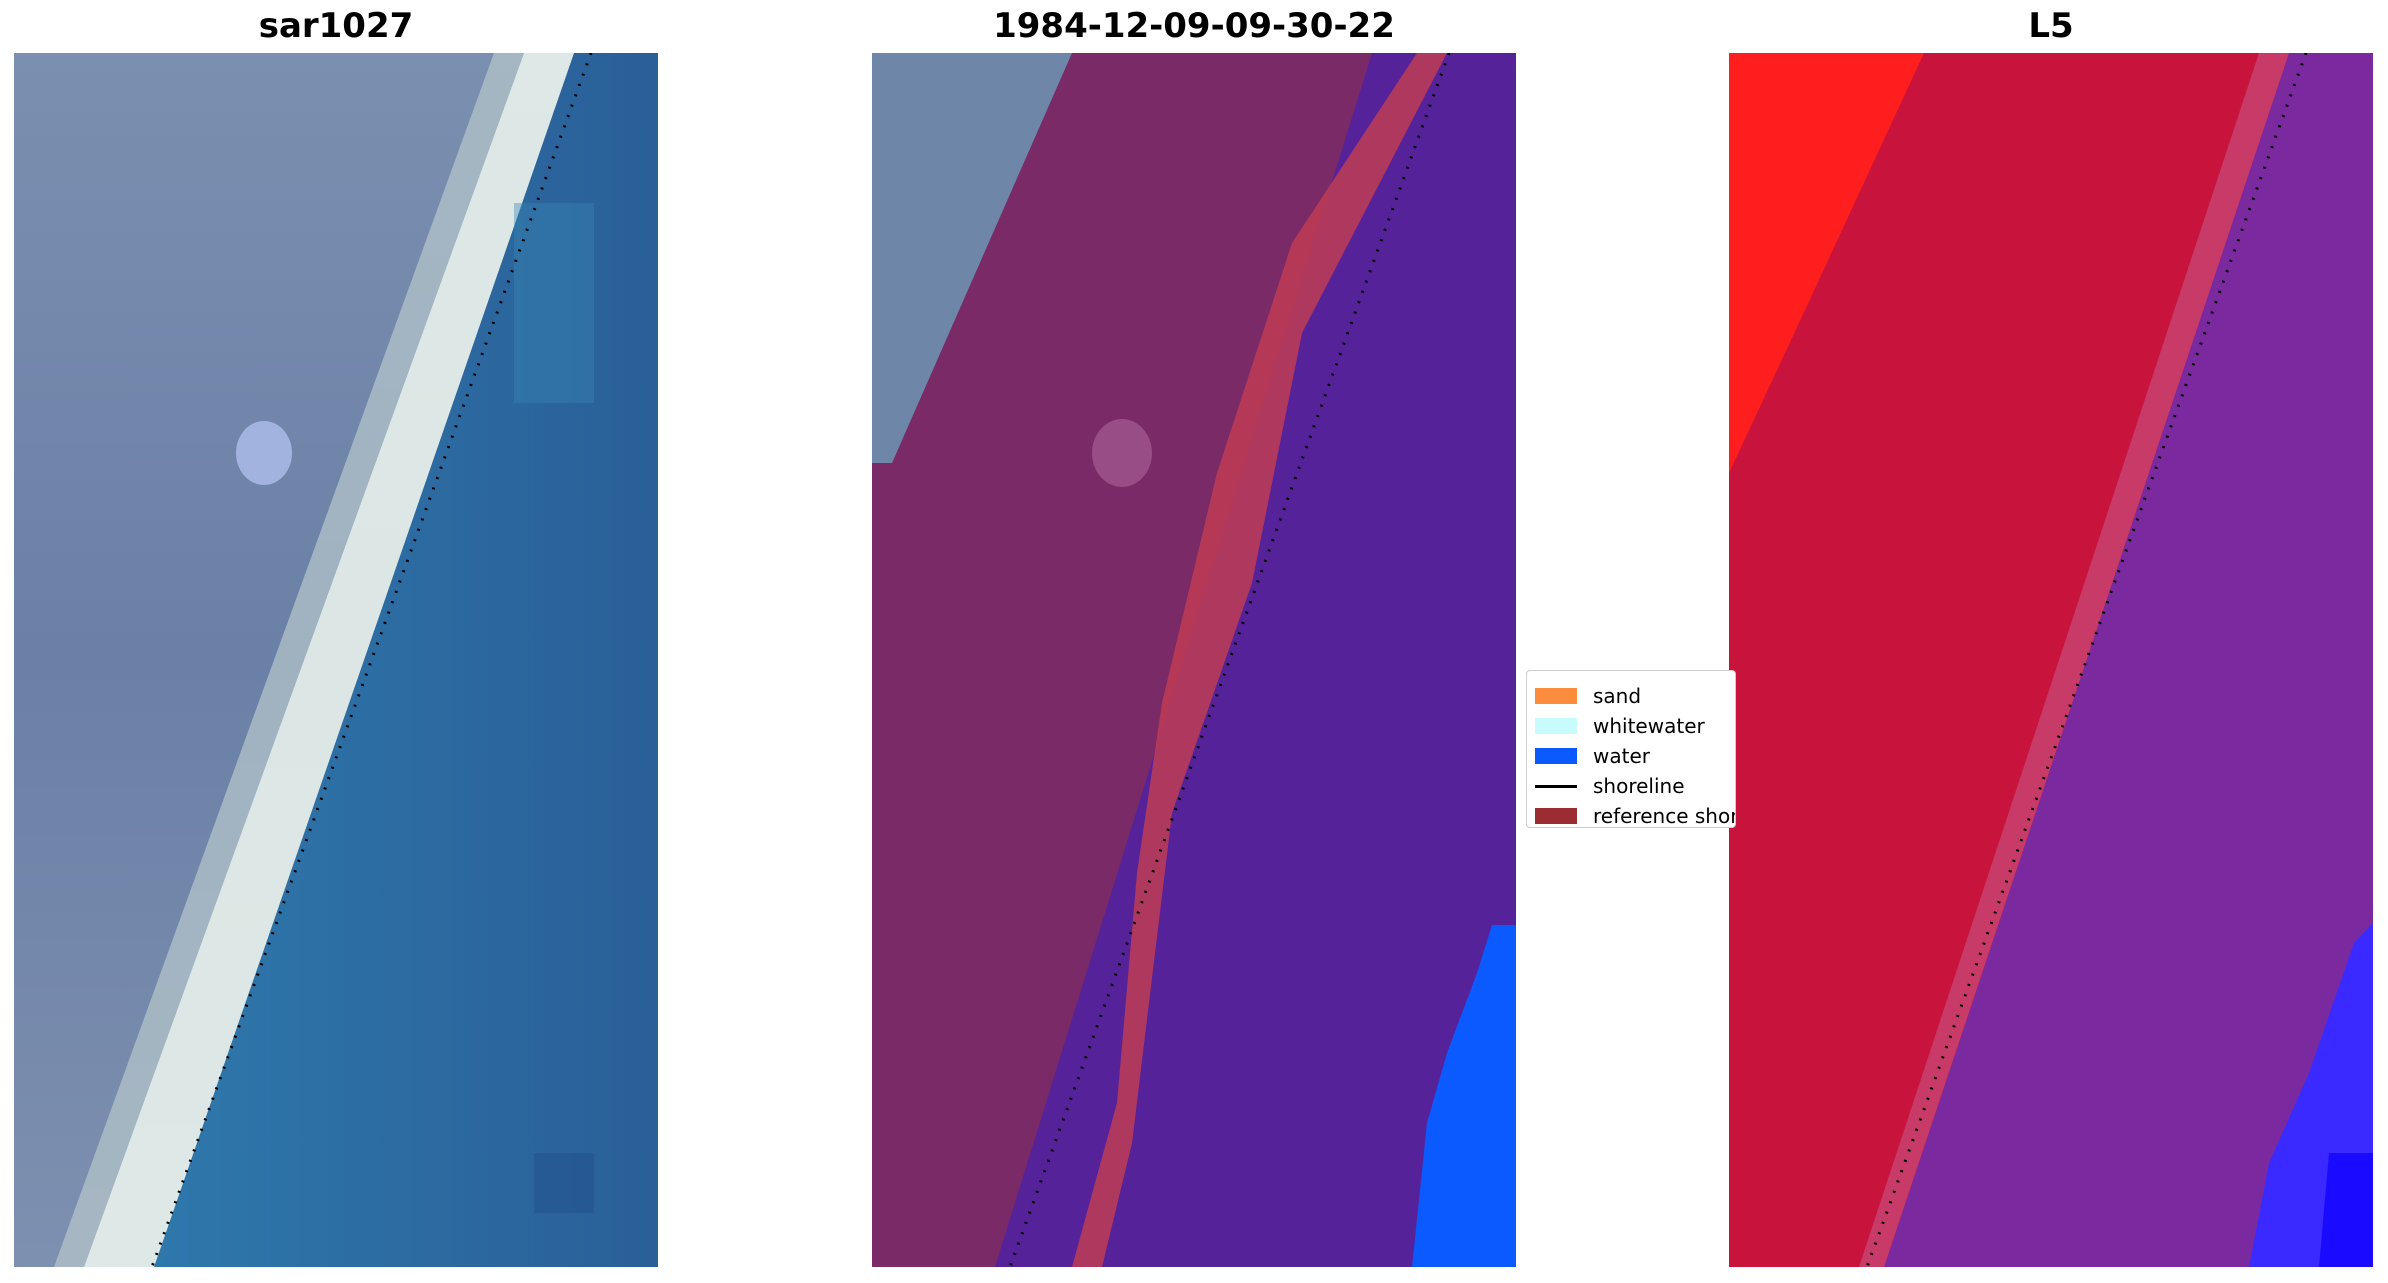  What do you see at coordinates (1621, 756) in the screenshot?
I see `legend-label: water` at bounding box center [1621, 756].